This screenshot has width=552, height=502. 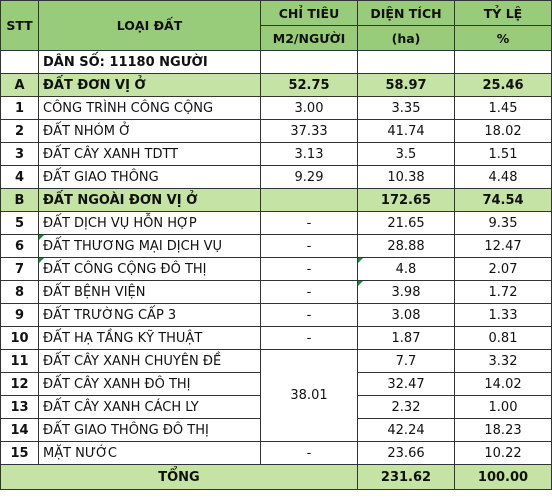 I want to click on table-row: 10 ĐẤT HẠ TẦNG KỸ THUẬT - 1.87 0.81, so click(x=276, y=338).